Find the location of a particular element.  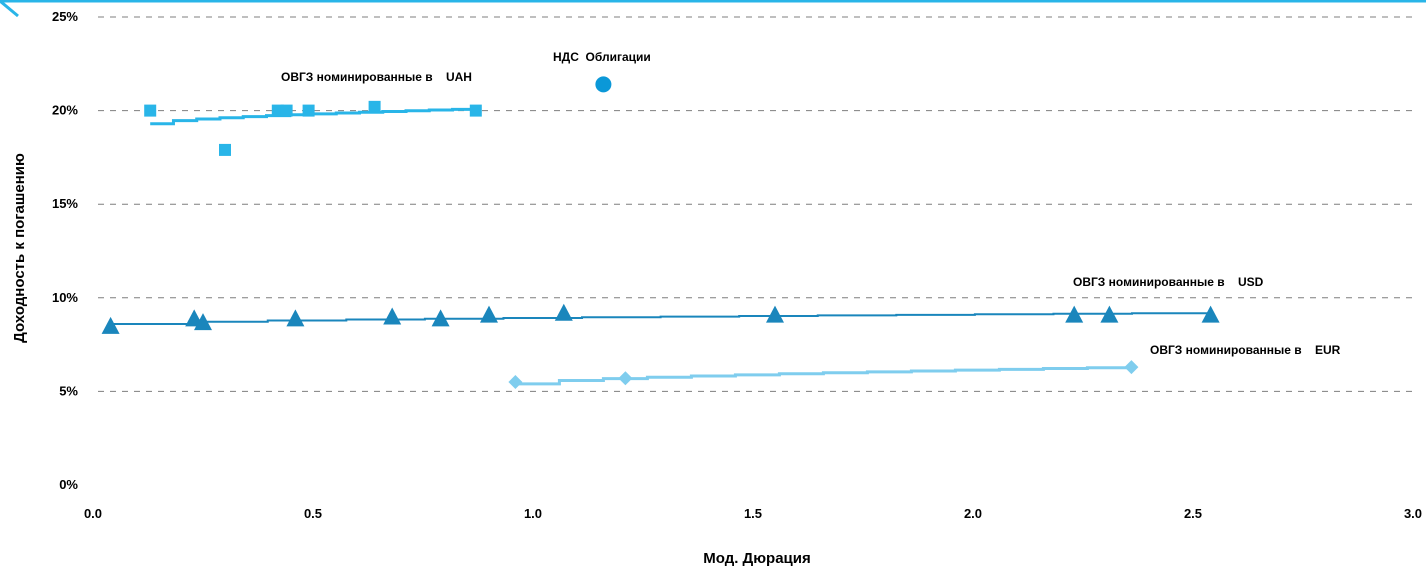

x-tick-label: 2.0 is located at coordinates (973, 513).